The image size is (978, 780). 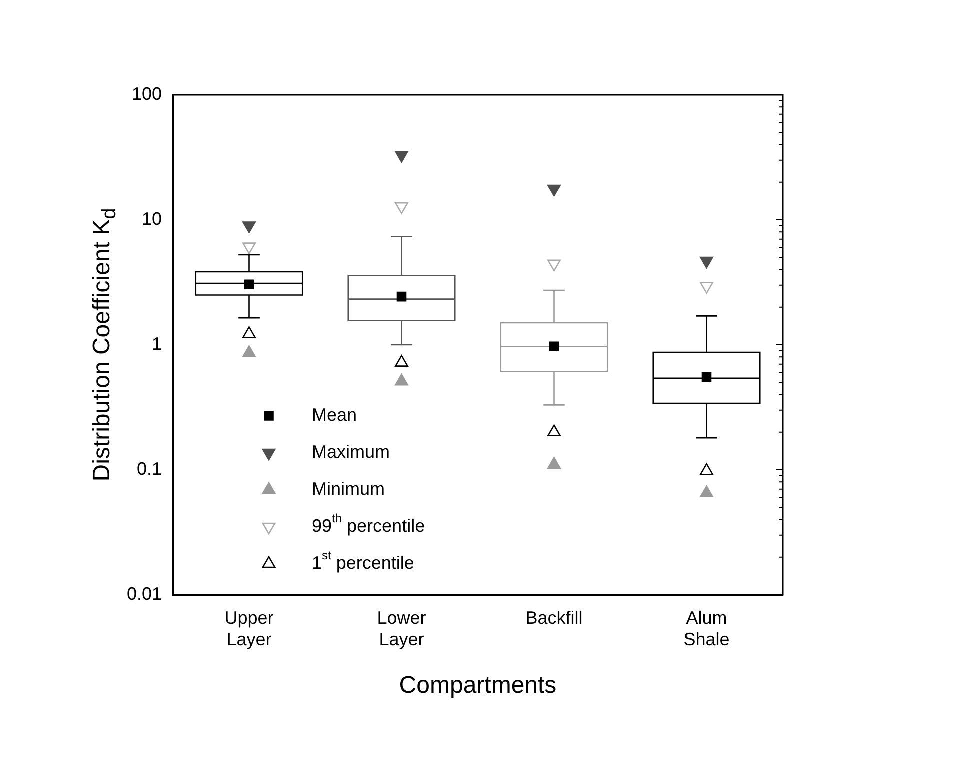 I want to click on x-tick-label: Lower Layer, so click(x=401, y=629).